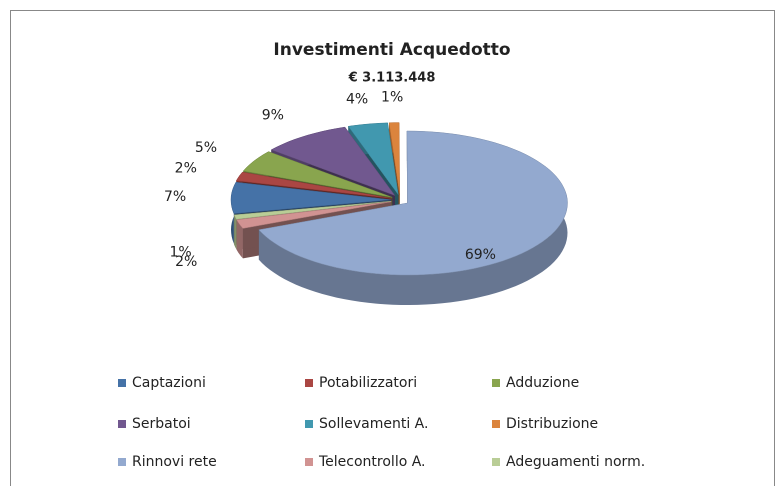  What do you see at coordinates (542, 383) in the screenshot?
I see `legend-label: Adduzione` at bounding box center [542, 383].